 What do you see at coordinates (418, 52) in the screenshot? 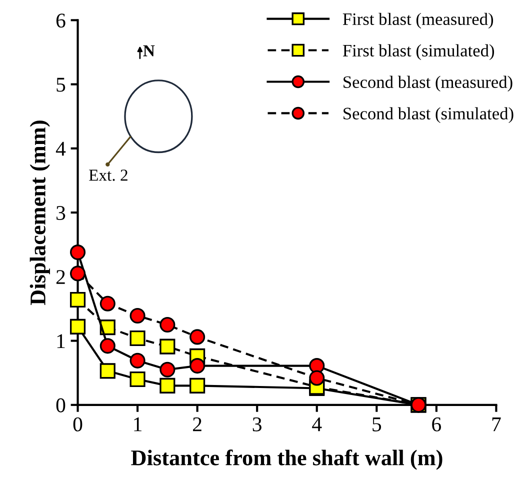
I see `legend-label: First blast (simulated)` at bounding box center [418, 52].